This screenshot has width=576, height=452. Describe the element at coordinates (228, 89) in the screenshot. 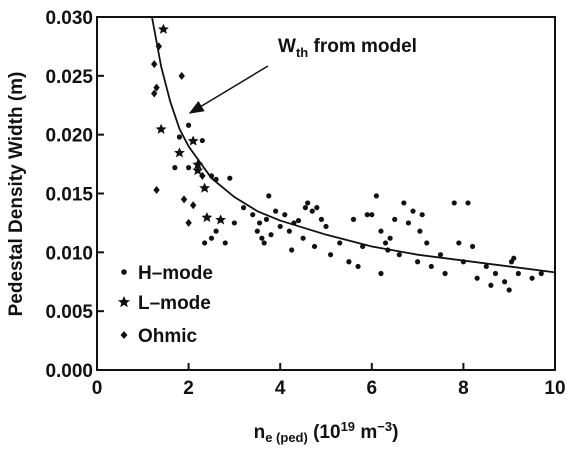

I see `annotation-arrow` at that location.